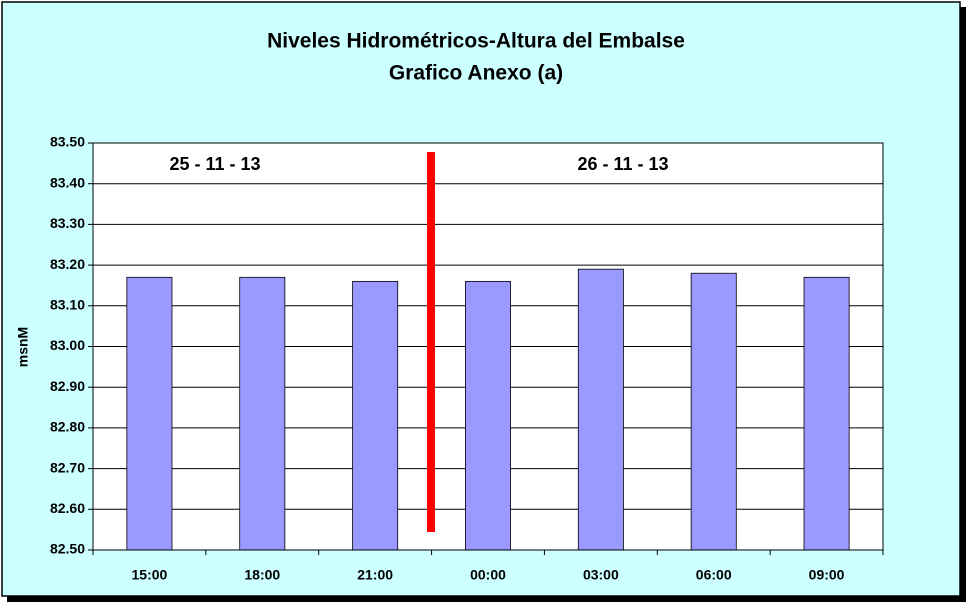 This screenshot has width=968, height=609. I want to click on chart-subtitle: Grafico Anexo (a), so click(476, 73).